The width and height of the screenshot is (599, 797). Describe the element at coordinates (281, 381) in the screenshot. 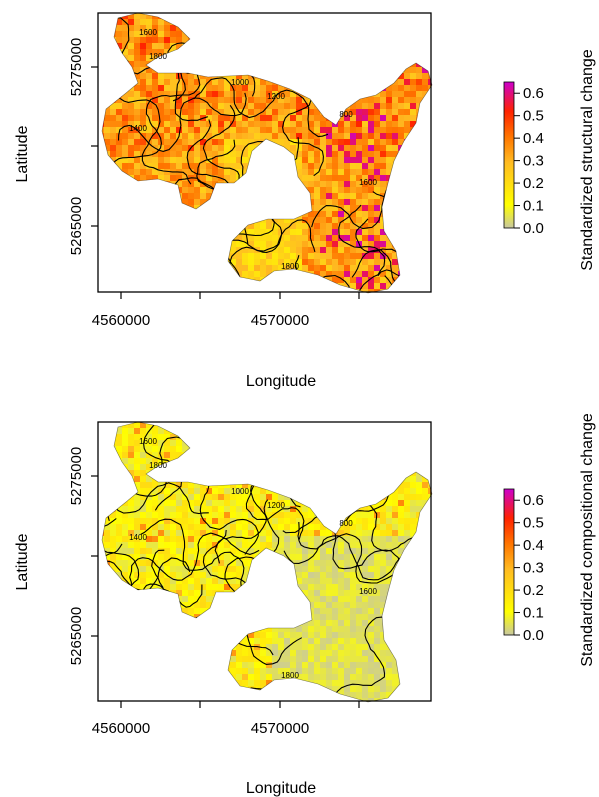

I see `x-axis-label: Longitude` at that location.